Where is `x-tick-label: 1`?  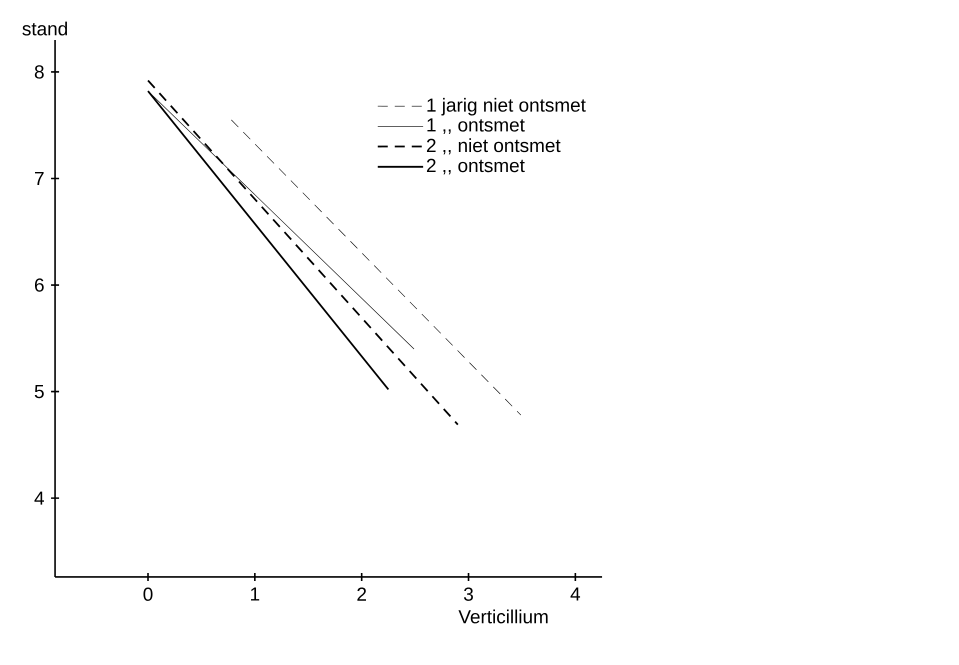 x-tick-label: 1 is located at coordinates (255, 594).